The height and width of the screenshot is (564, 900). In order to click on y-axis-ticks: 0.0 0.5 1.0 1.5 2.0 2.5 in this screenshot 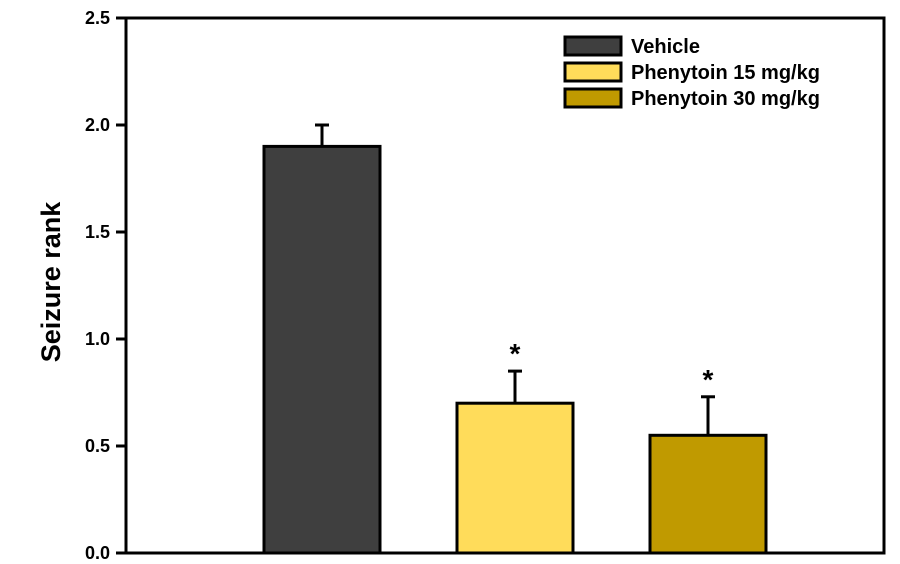, I will do `click(105, 285)`.